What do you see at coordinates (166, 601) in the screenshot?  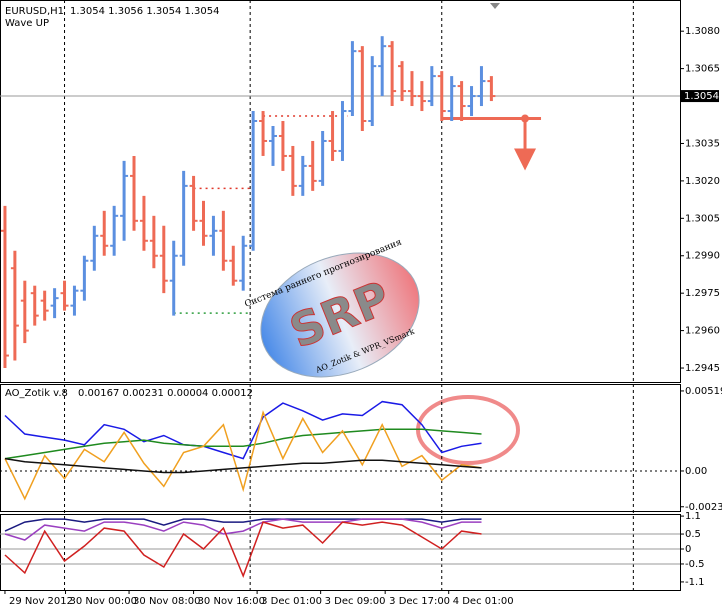 I see `x-tick-label: 30 Nov 08:00` at bounding box center [166, 601].